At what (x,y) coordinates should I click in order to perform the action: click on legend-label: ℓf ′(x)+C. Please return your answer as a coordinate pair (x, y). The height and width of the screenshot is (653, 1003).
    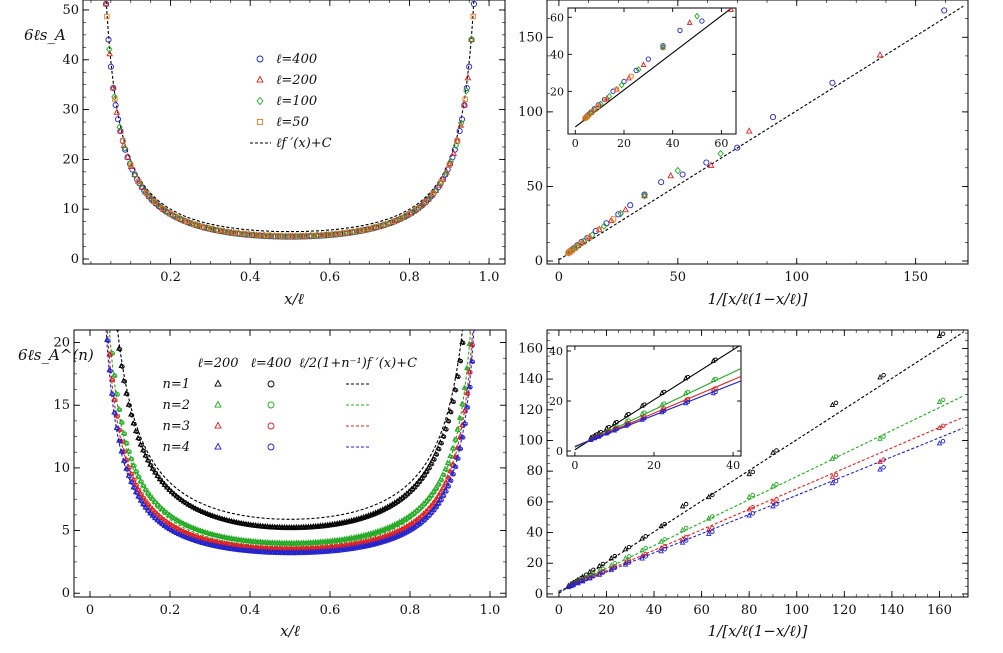
    Looking at the image, I should click on (304, 143).